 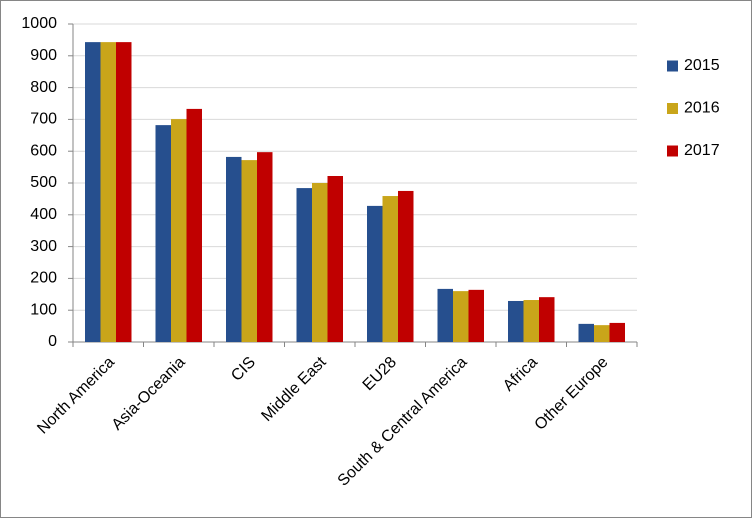 What do you see at coordinates (43, 309) in the screenshot?
I see `y-tick-label: 100` at bounding box center [43, 309].